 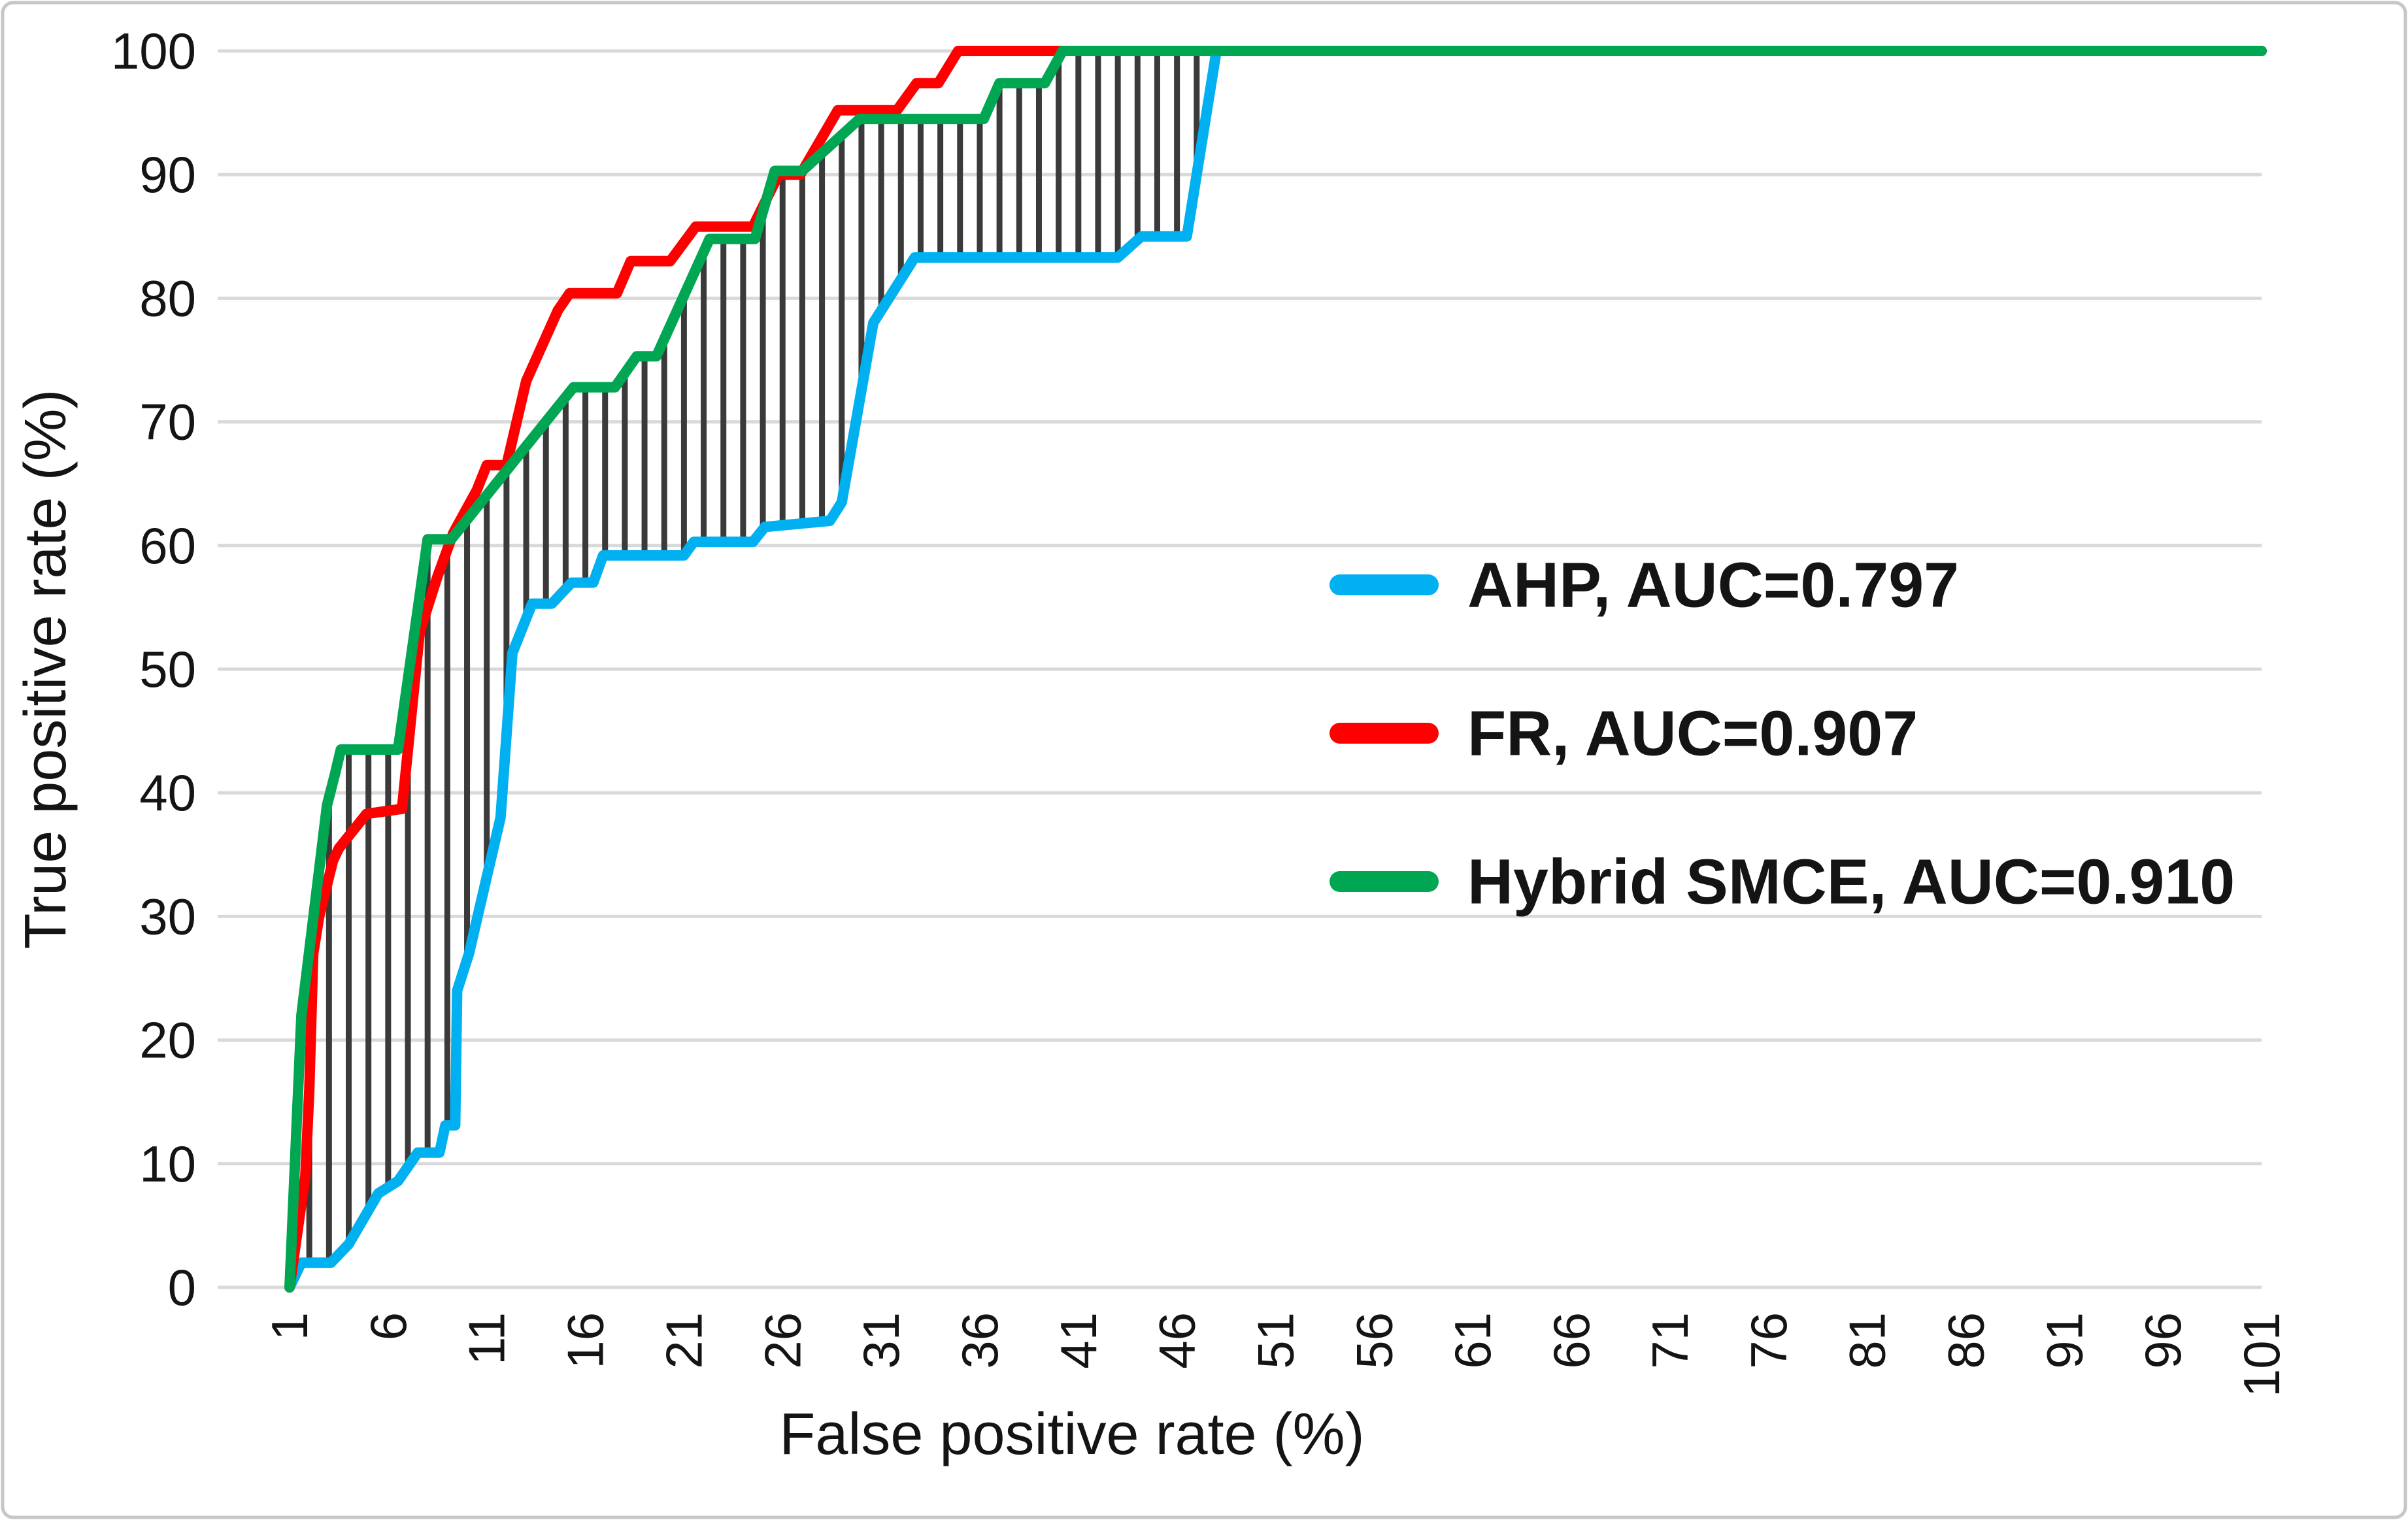 I want to click on x-tick-label: 56, so click(x=1374, y=1340).